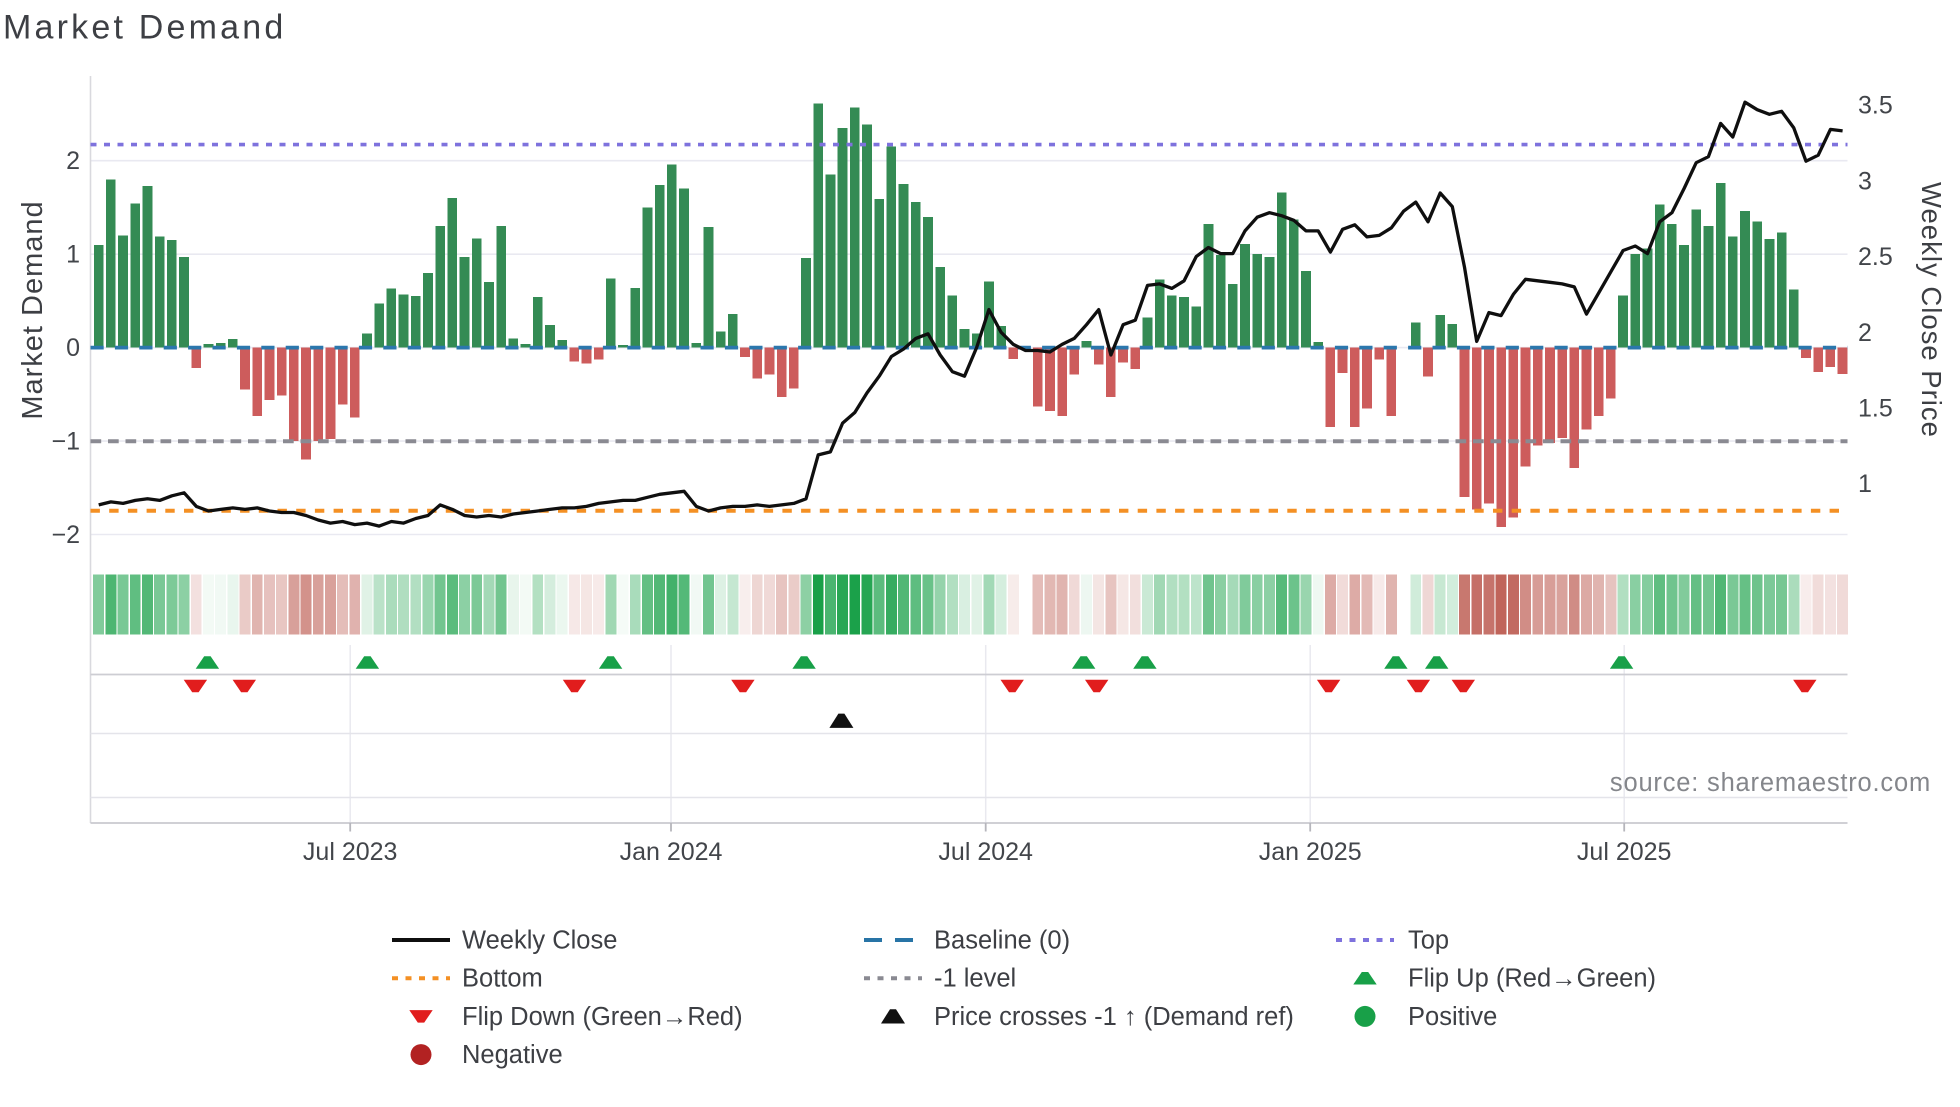 Image resolution: width=1960 pixels, height=1107 pixels. Describe the element at coordinates (671, 852) in the screenshot. I see `svg-text: Jan 2024` at that location.